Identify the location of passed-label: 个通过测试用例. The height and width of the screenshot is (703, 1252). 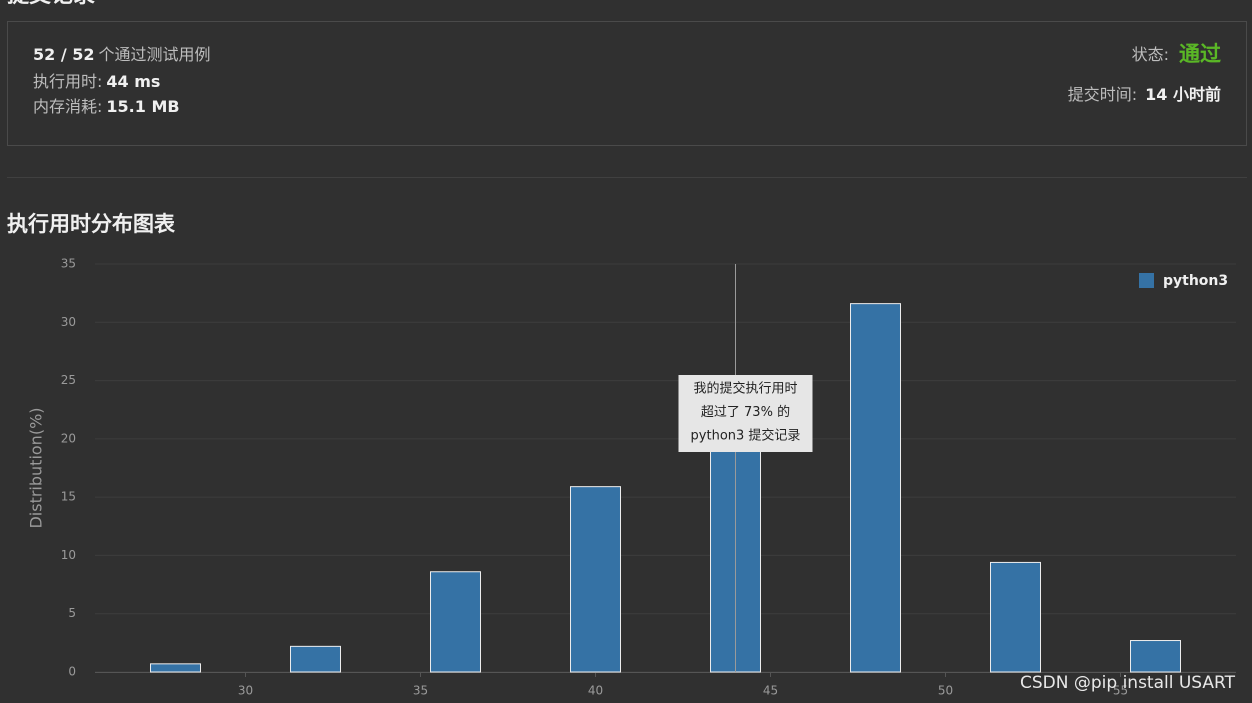
(155, 54).